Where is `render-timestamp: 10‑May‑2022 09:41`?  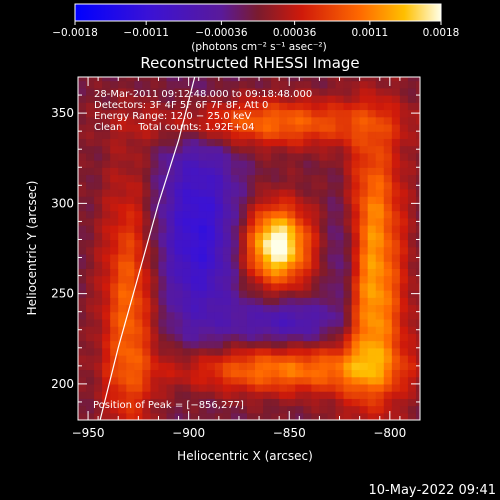 render-timestamp: 10‑May‑2022 09:41 is located at coordinates (432, 490).